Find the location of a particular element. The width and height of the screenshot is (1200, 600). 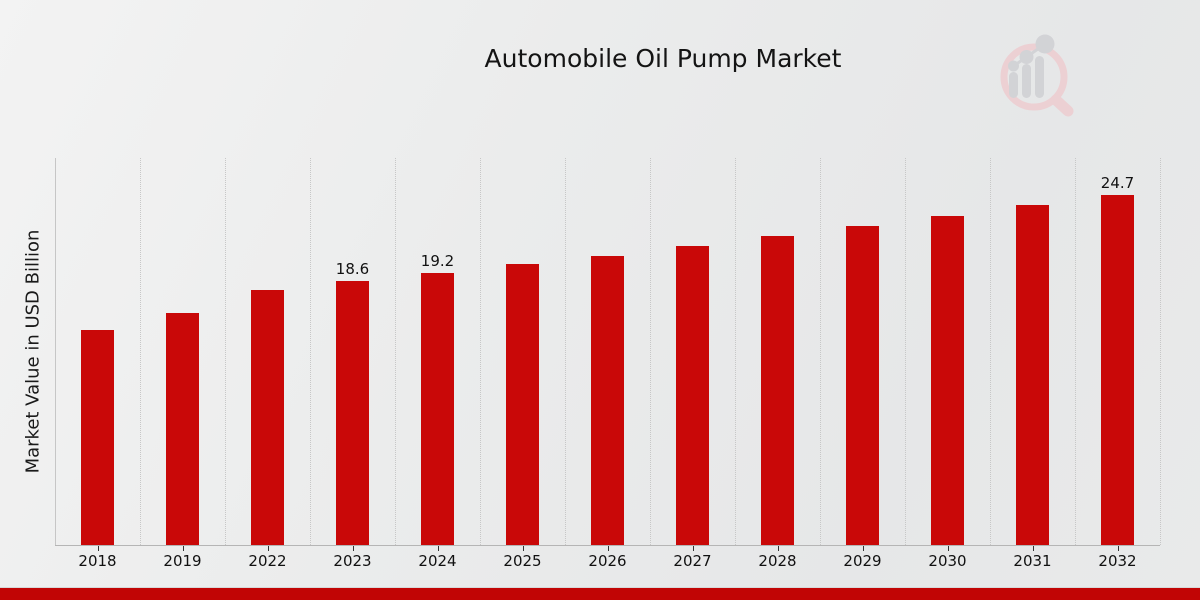

bar-2024 is located at coordinates (437, 408).